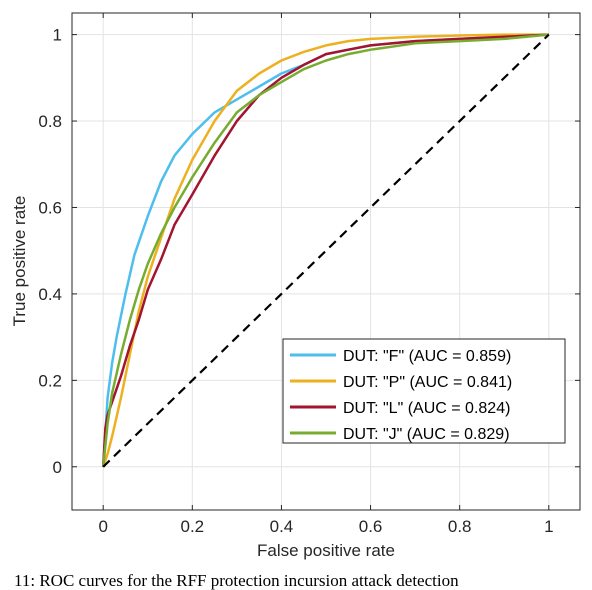 This screenshot has height=590, width=592. What do you see at coordinates (19, 261) in the screenshot?
I see `y-axis-label: True positive rate` at bounding box center [19, 261].